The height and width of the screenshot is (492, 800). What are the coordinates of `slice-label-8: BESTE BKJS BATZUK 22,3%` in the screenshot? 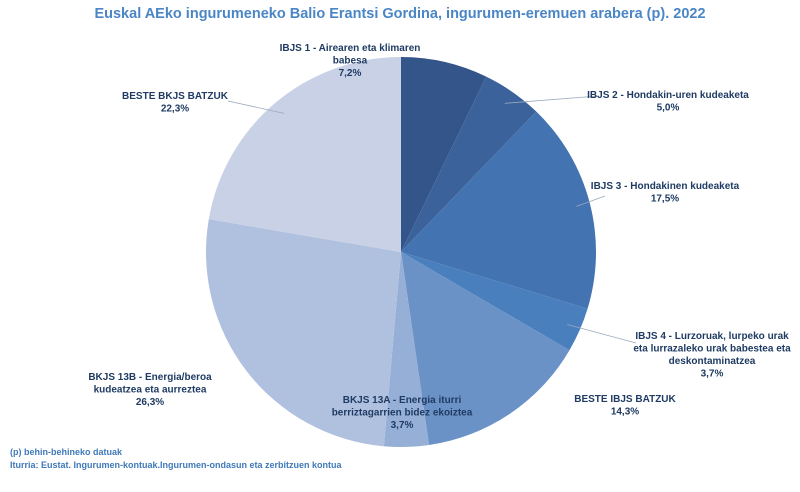 It's located at (175, 103).